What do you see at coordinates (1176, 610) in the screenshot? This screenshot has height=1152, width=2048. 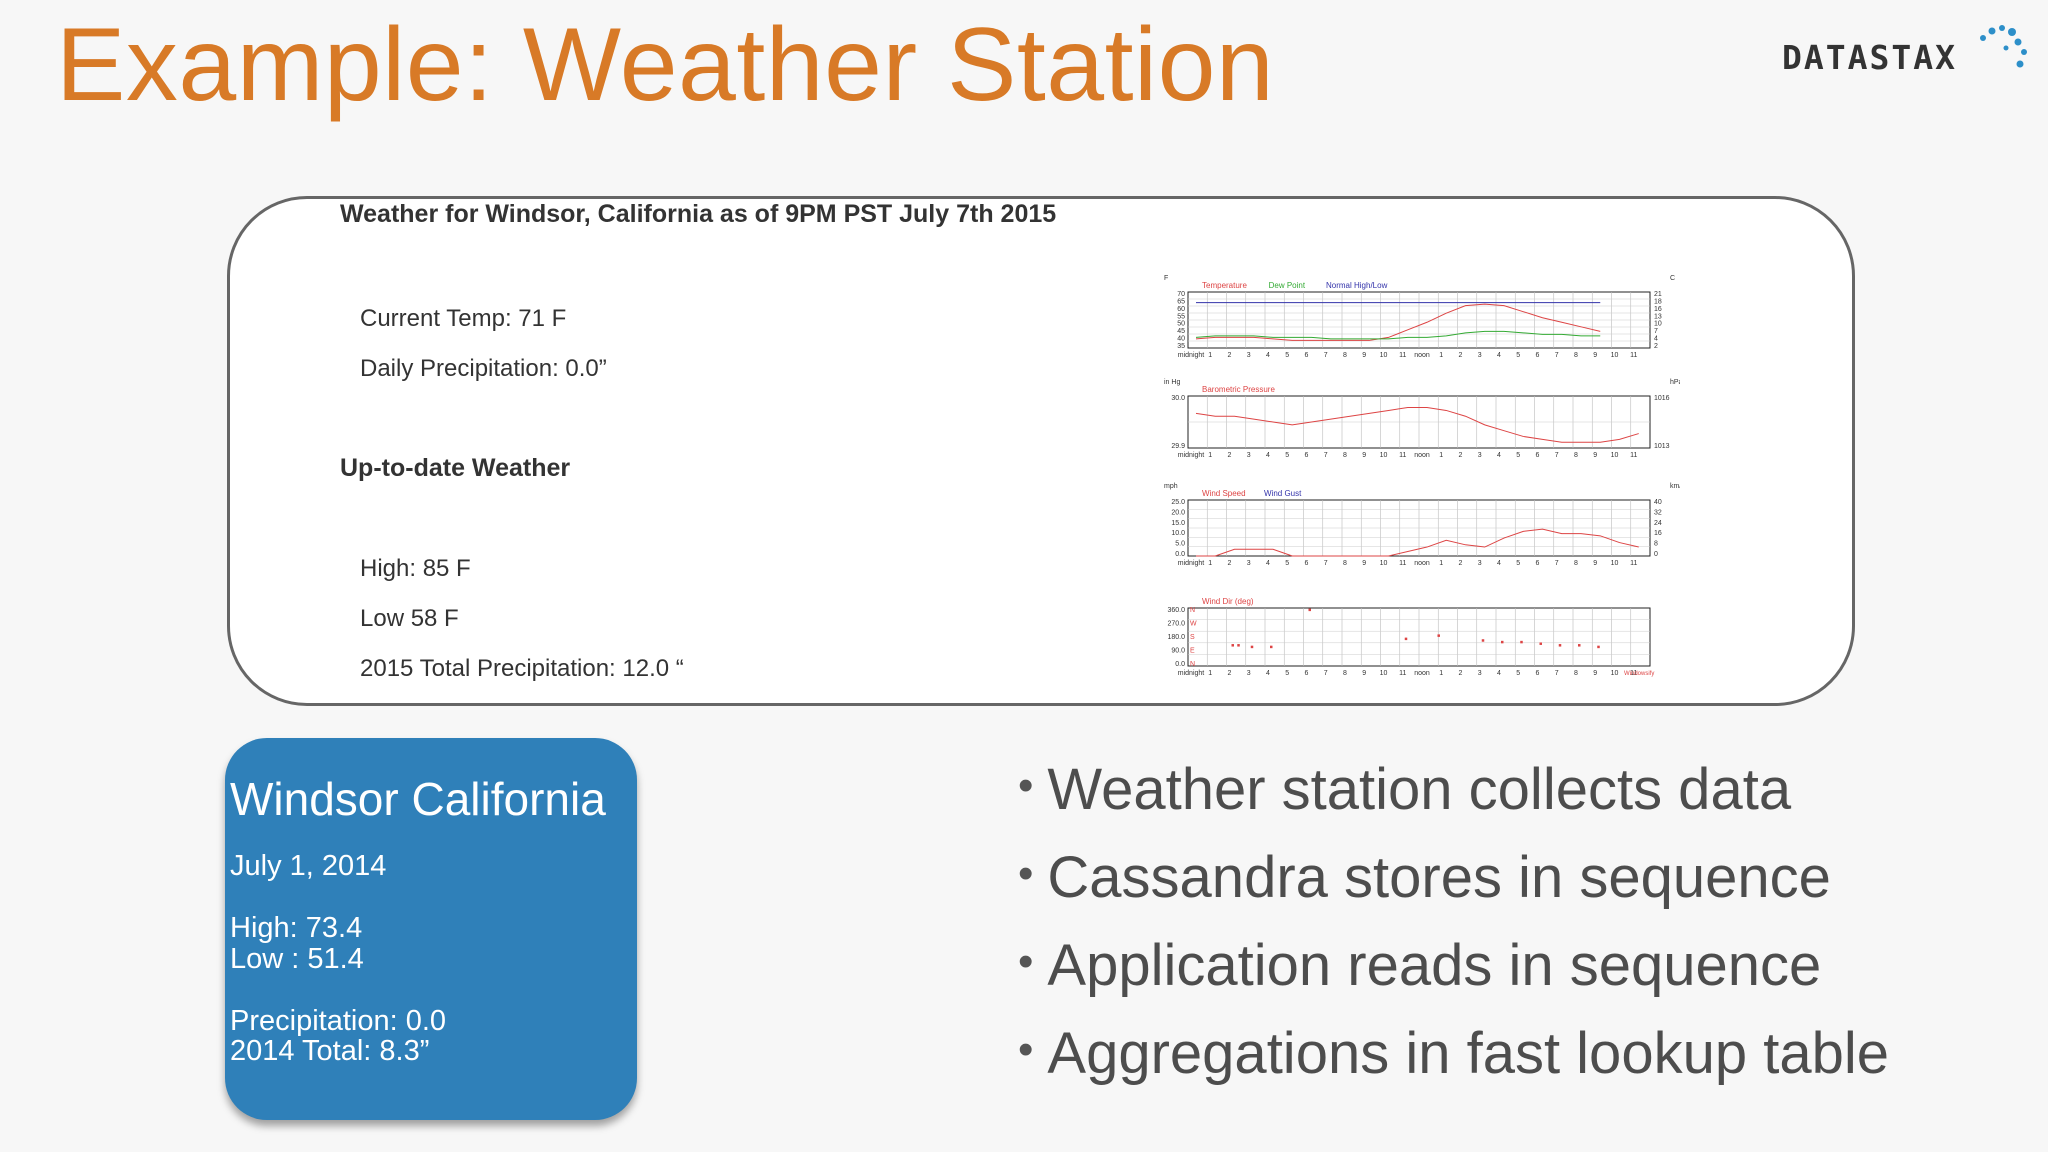 I see `y-tick-label: 360.0` at bounding box center [1176, 610].